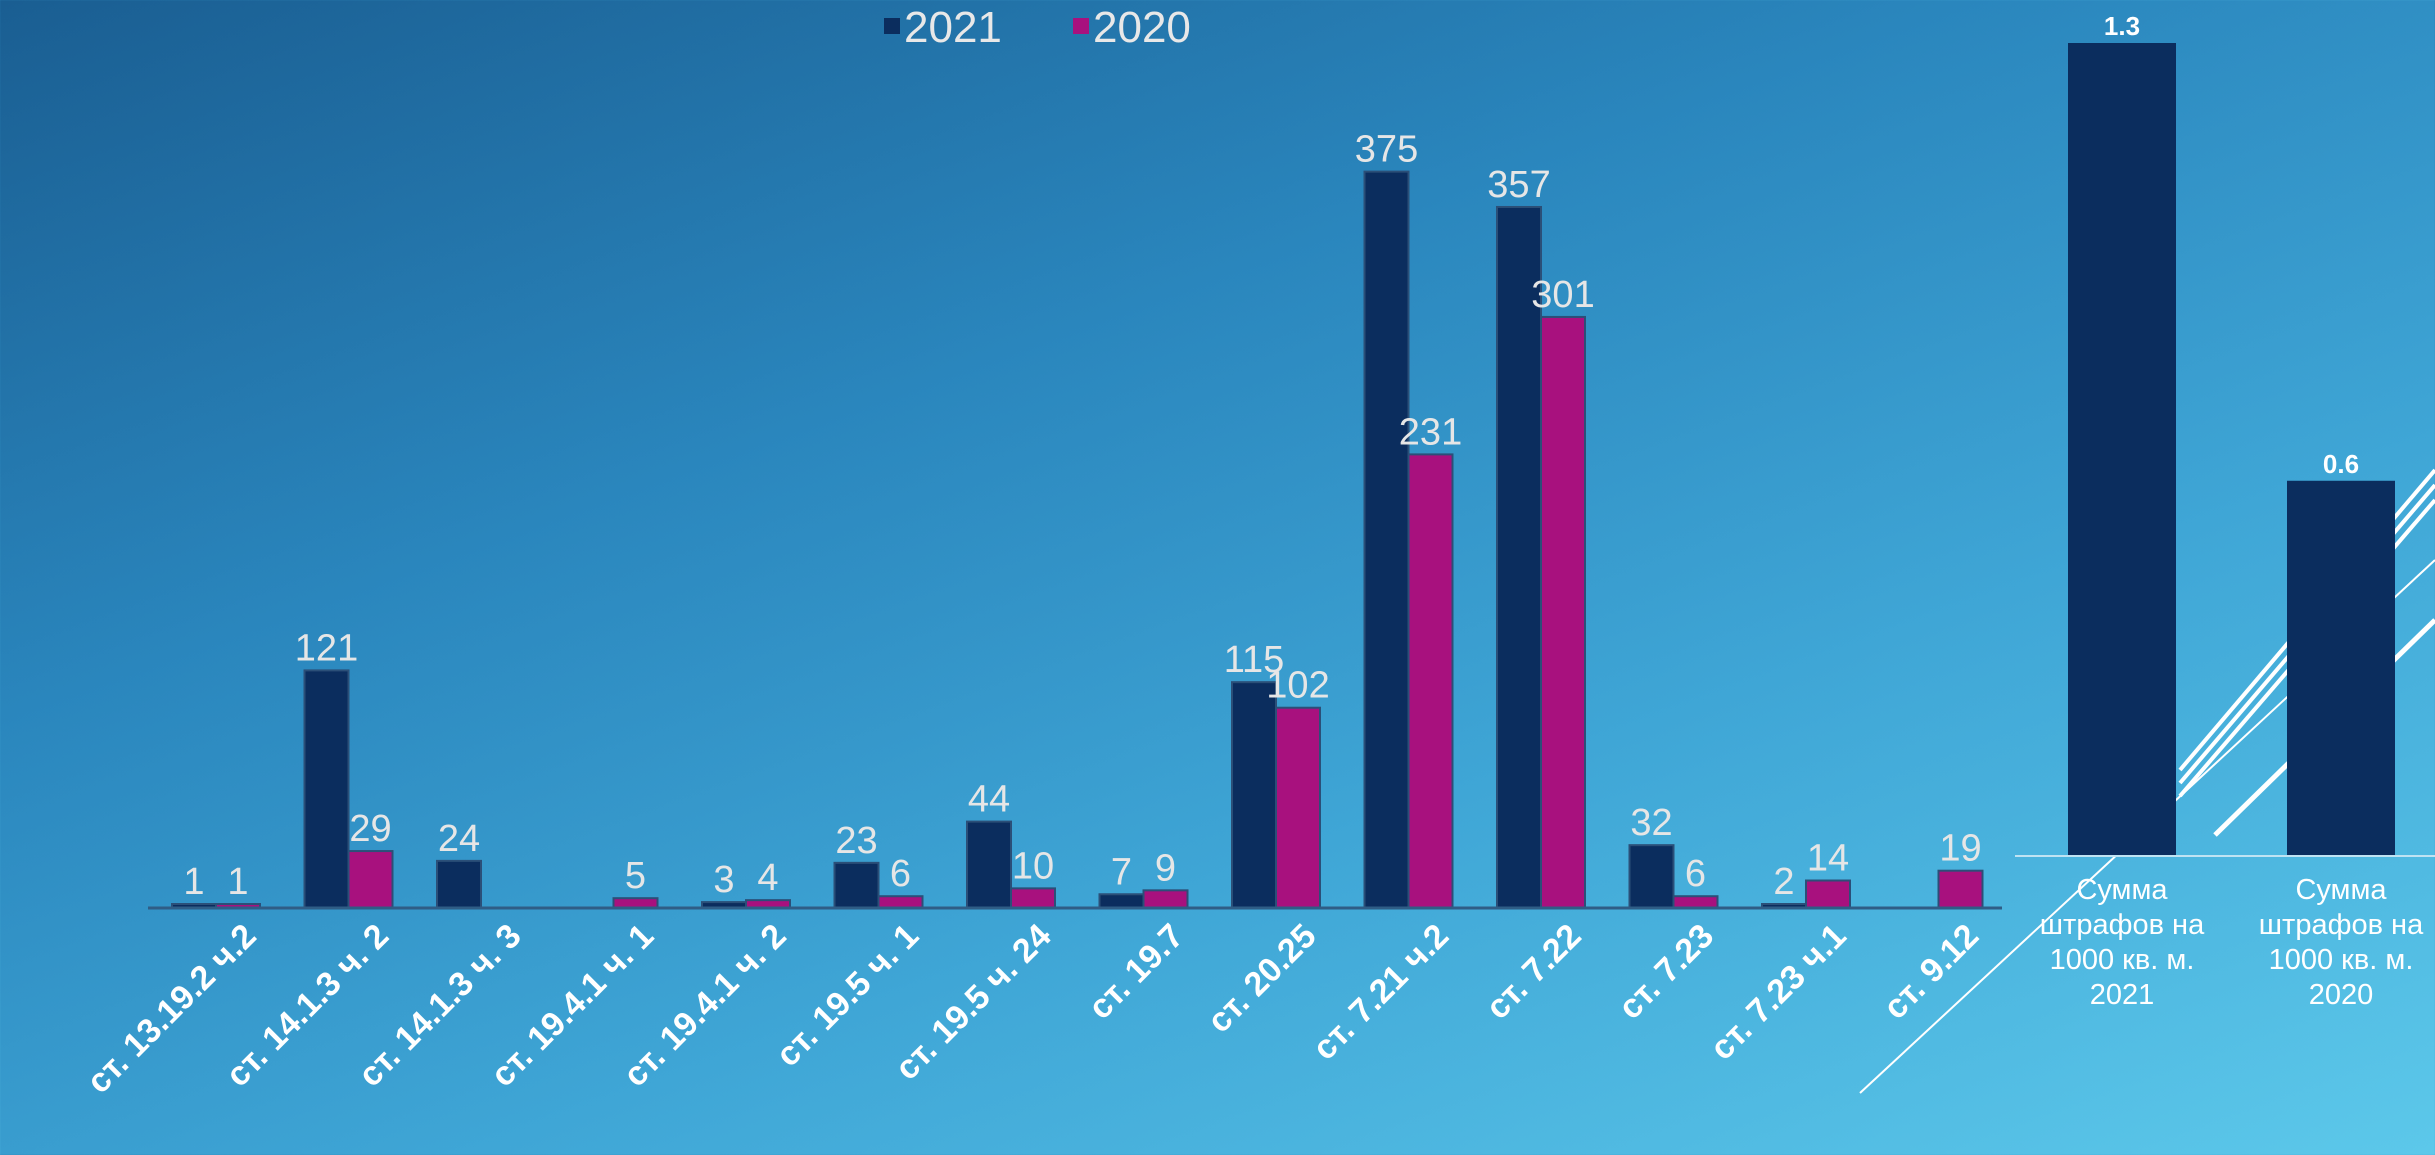 The height and width of the screenshot is (1155, 2435). I want to click on category-label: Сумма штрафов на 1000 кв. м. 2020, so click(2338, 943).